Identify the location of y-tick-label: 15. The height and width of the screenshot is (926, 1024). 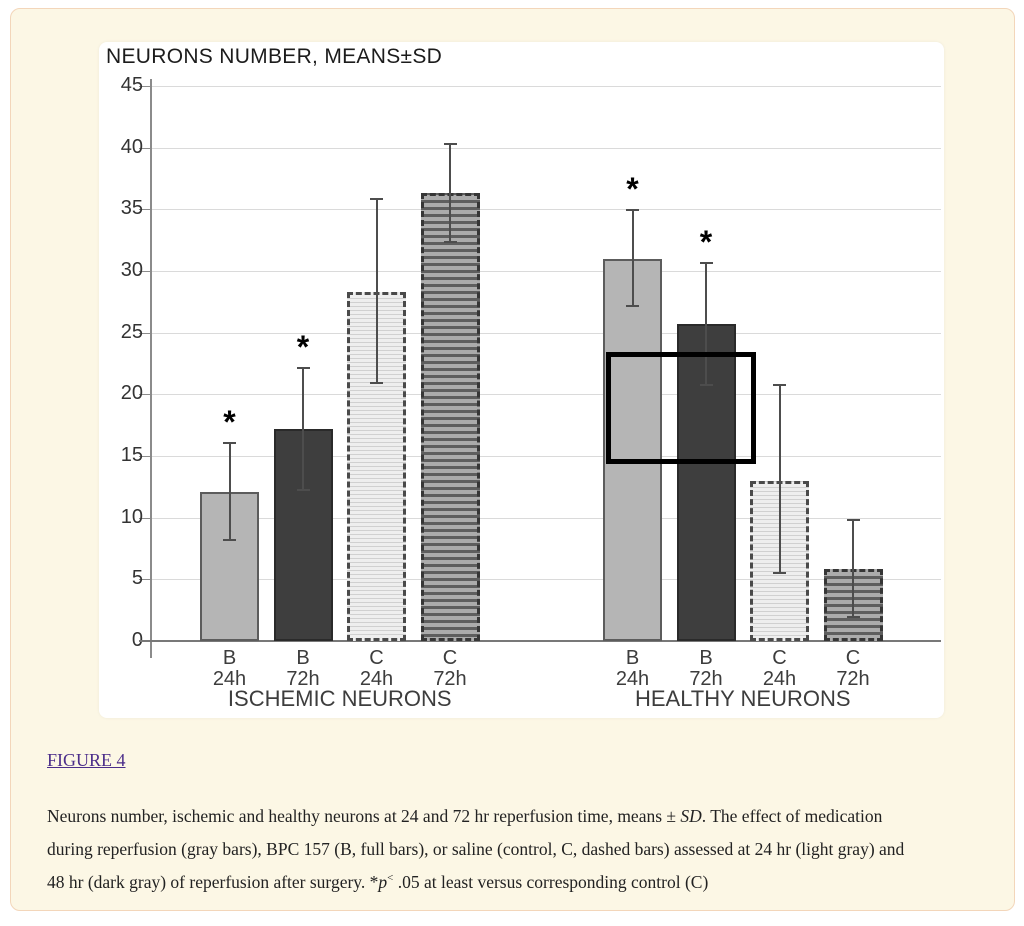
(131, 455).